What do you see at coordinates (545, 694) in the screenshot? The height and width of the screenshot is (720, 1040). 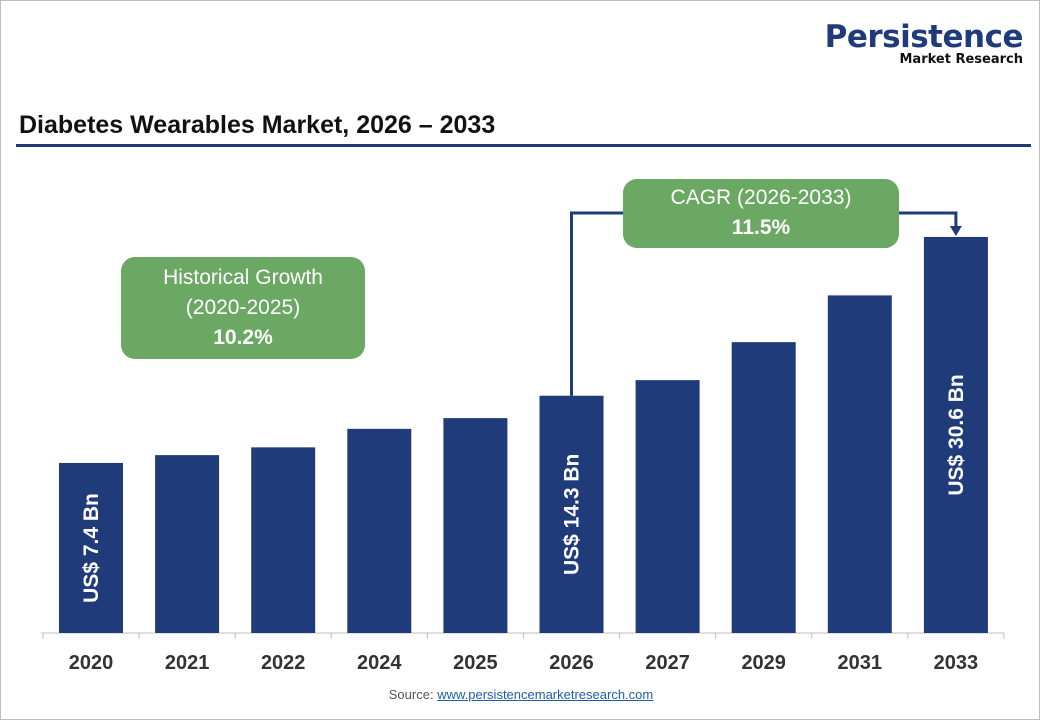 I see `source-link: www.persistencemarketresearch.com` at bounding box center [545, 694].